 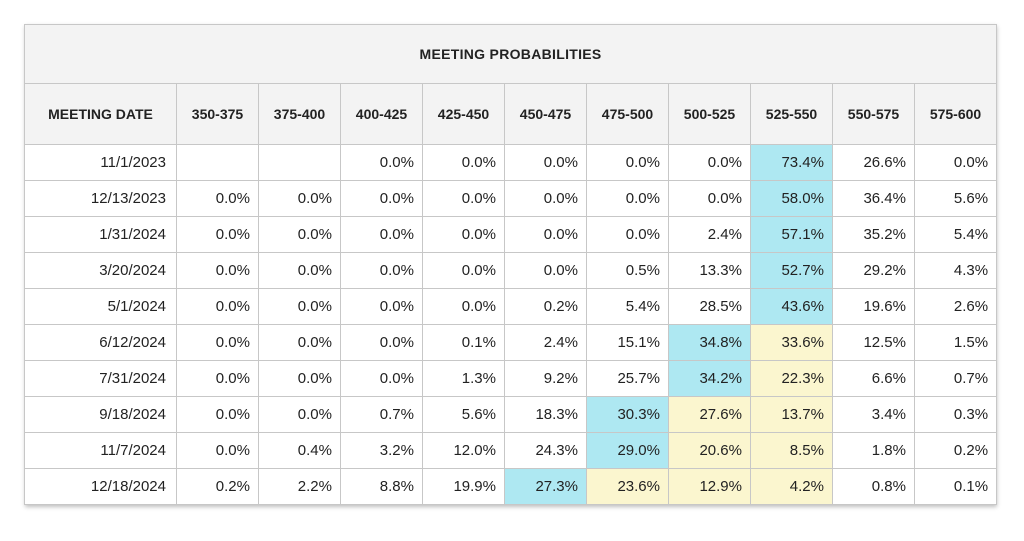 What do you see at coordinates (955, 342) in the screenshot?
I see `probability-cell: 1.5%` at bounding box center [955, 342].